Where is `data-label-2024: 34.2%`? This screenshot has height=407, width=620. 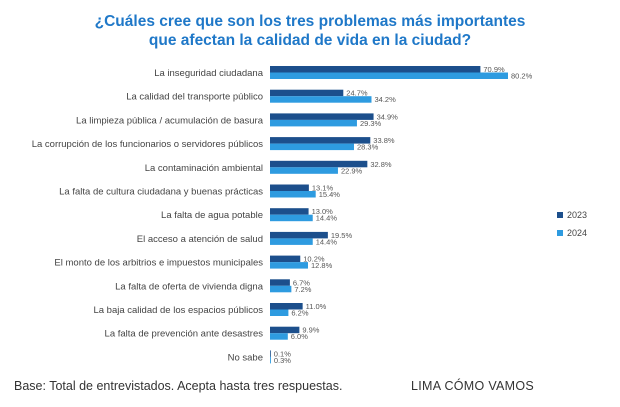
data-label-2024: 34.2% is located at coordinates (385, 99).